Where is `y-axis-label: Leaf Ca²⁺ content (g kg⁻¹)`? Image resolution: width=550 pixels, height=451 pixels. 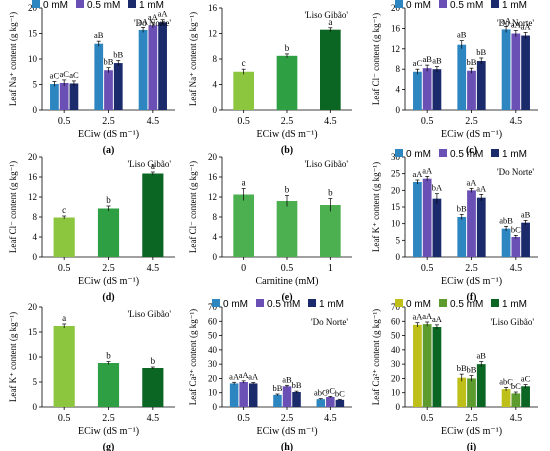
y-axis-label: Leaf Ca²⁺ content (g kg⁻¹) is located at coordinates (376, 357).